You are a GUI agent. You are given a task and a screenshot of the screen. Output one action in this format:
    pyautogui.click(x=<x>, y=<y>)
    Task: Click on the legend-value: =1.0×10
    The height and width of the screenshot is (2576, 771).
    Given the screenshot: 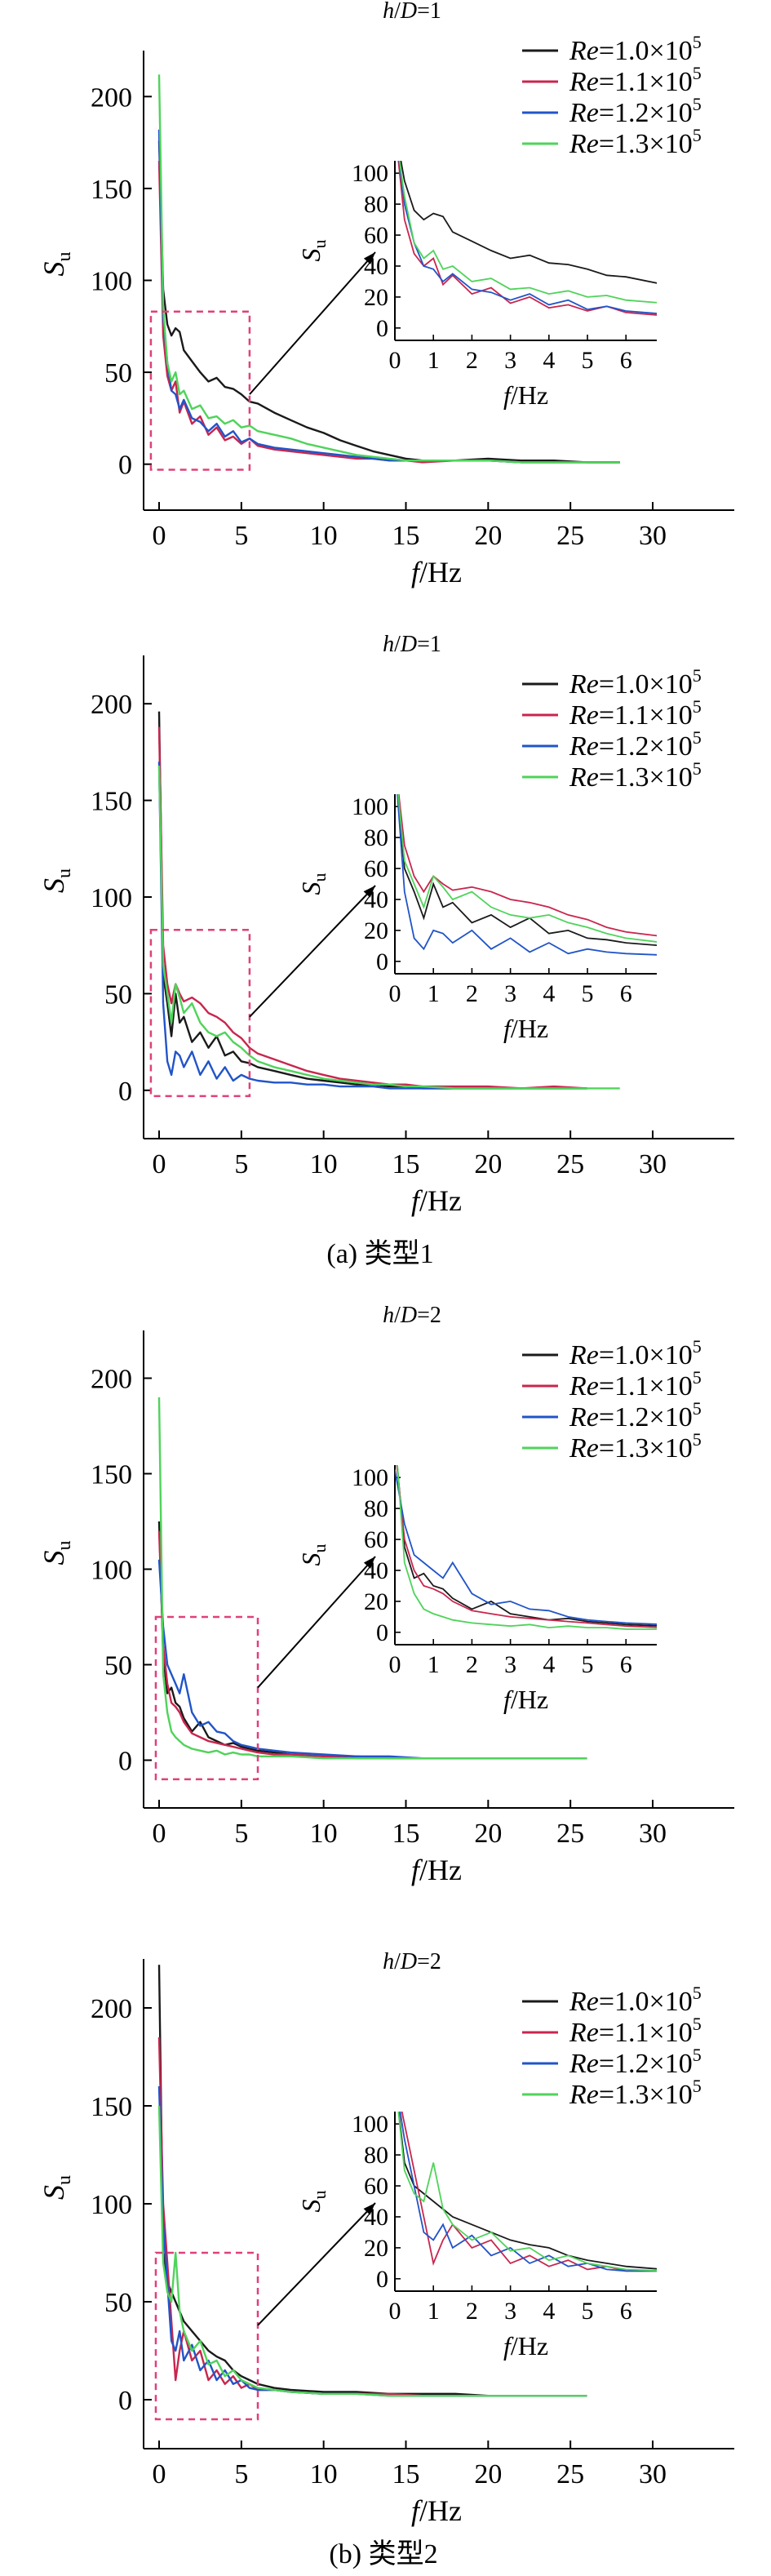 What is the action you would take?
    pyautogui.click(x=646, y=684)
    